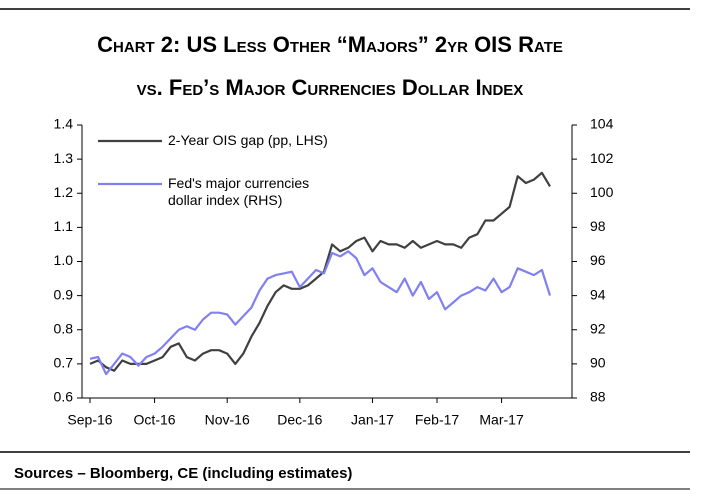 Image resolution: width=711 pixels, height=496 pixels. Describe the element at coordinates (227, 420) in the screenshot. I see `x-tick-label: Nov-16` at that location.